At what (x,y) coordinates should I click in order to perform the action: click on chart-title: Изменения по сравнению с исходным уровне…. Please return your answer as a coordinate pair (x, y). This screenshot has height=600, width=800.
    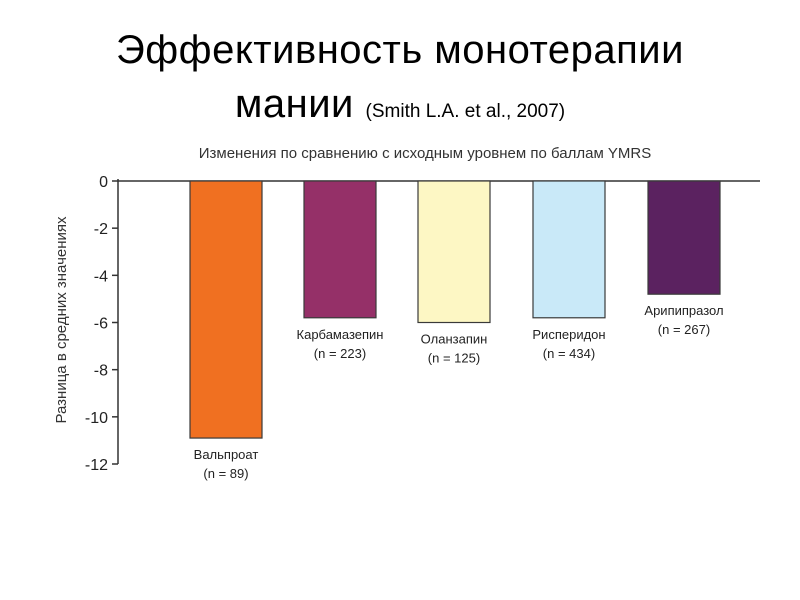
    Looking at the image, I should click on (425, 153).